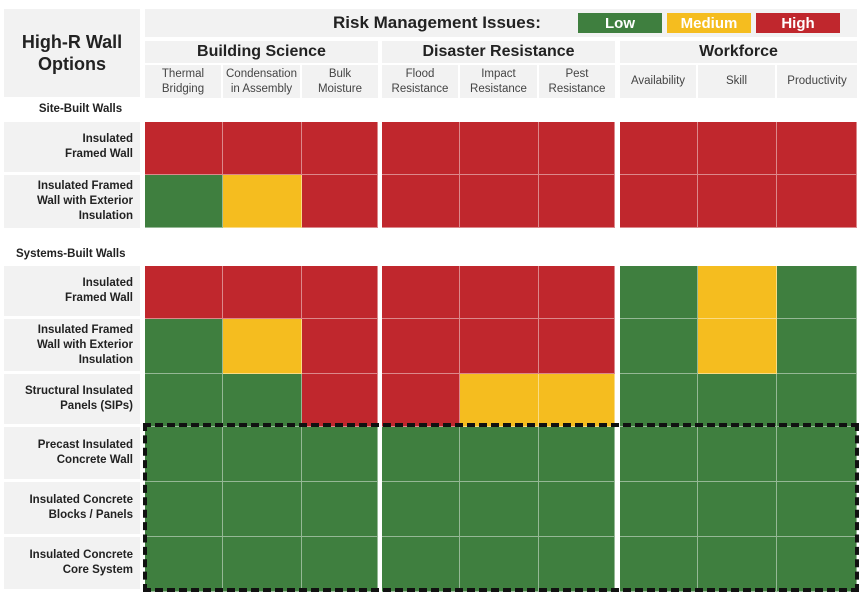  I want to click on row-label: Precast Insulated Concrete Wall, so click(72, 453).